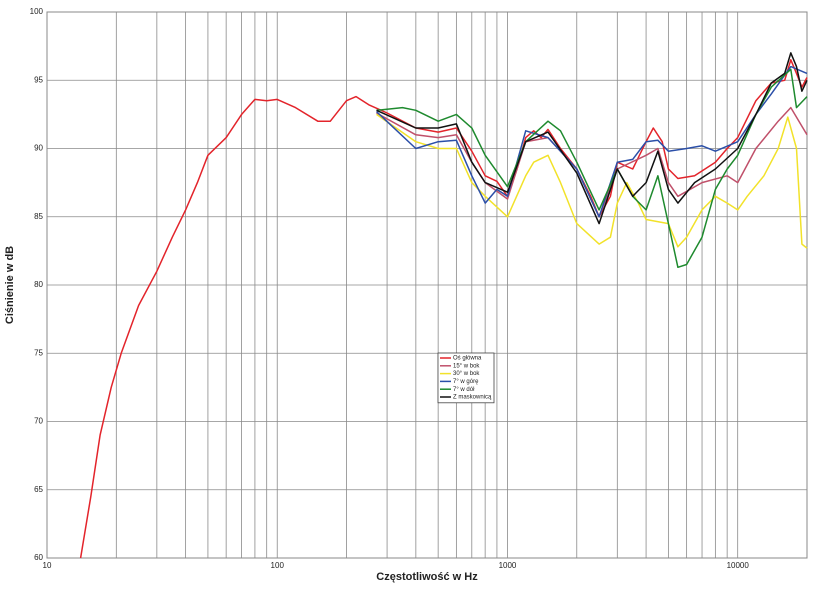  I want to click on y-tick-label: 80, so click(38, 284).